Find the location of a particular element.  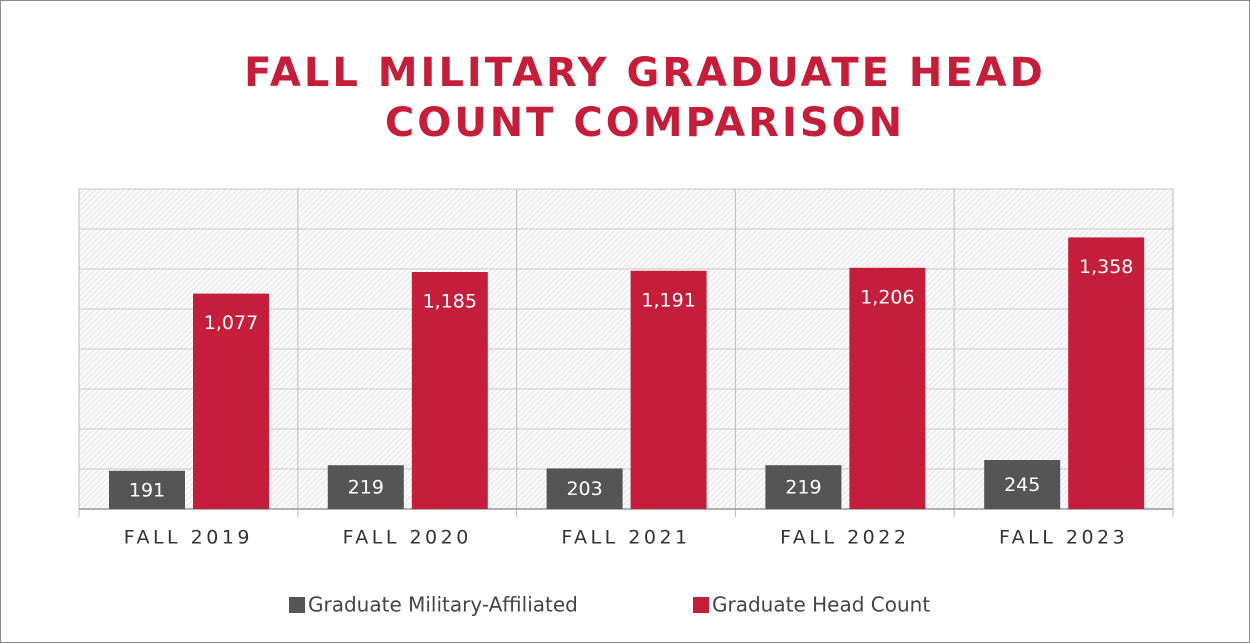

data-label: 245 is located at coordinates (1022, 485).